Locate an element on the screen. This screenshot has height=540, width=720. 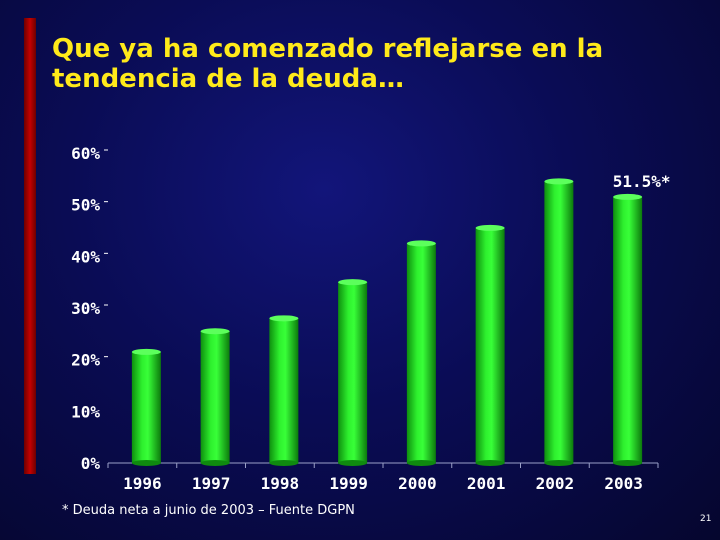
y-tick-label: 0% is located at coordinates (91, 463).